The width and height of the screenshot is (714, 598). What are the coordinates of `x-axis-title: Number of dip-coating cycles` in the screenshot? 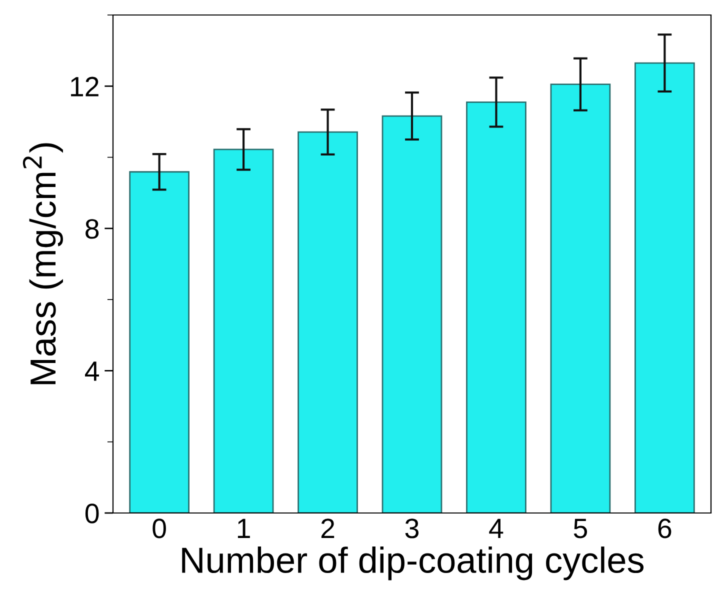 It's located at (413, 563).